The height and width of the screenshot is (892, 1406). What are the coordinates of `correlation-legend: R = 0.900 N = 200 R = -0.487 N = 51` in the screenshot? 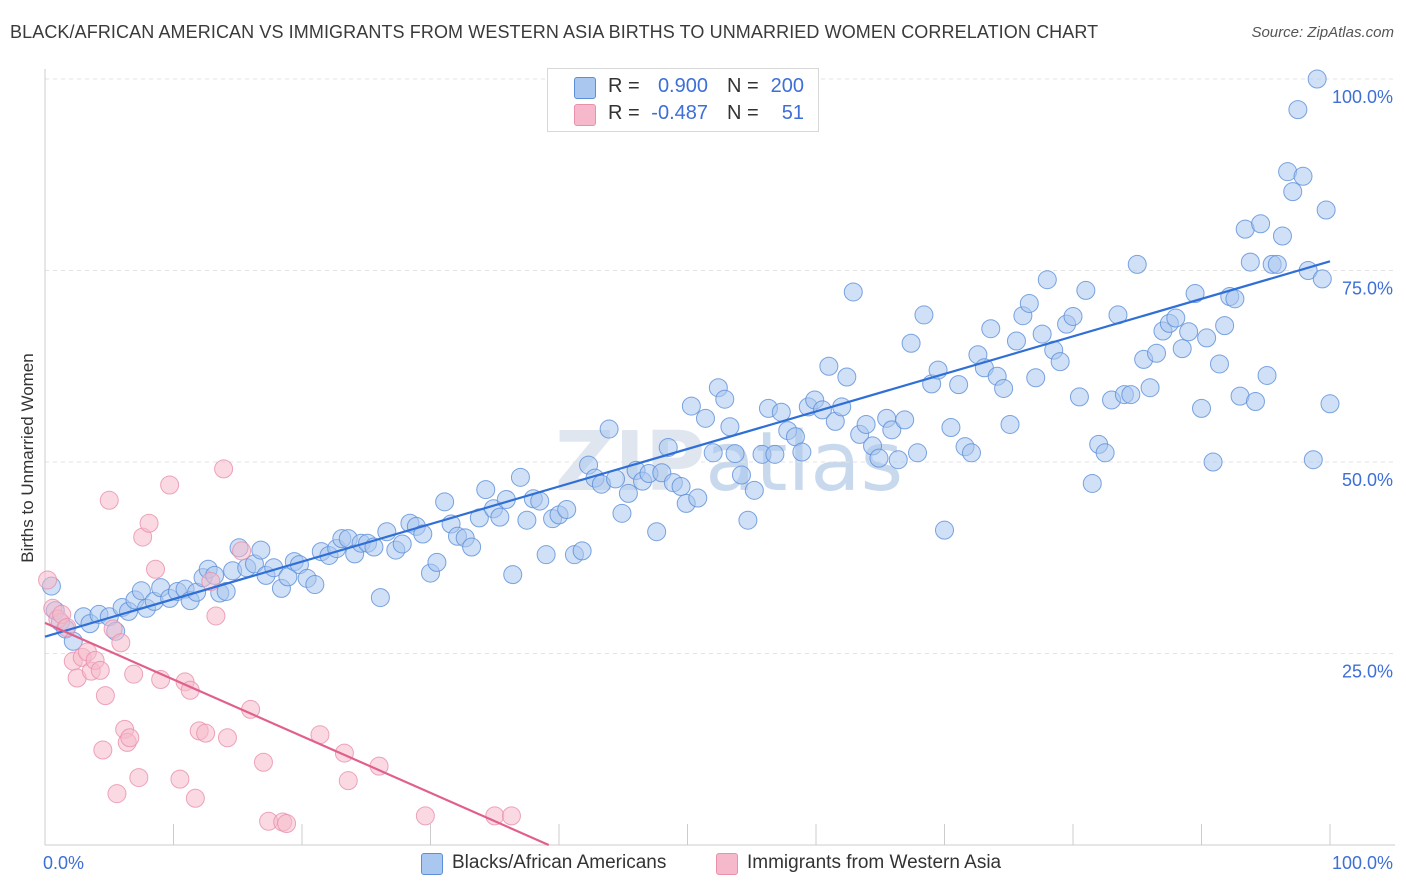 It's located at (683, 100).